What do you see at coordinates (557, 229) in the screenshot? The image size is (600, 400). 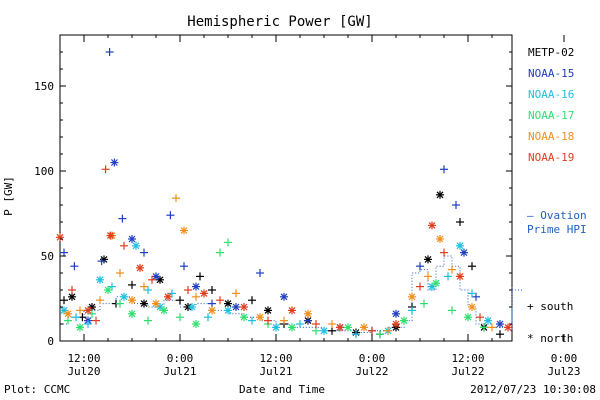 I see `ovation-label-2: Prime HPI` at bounding box center [557, 229].